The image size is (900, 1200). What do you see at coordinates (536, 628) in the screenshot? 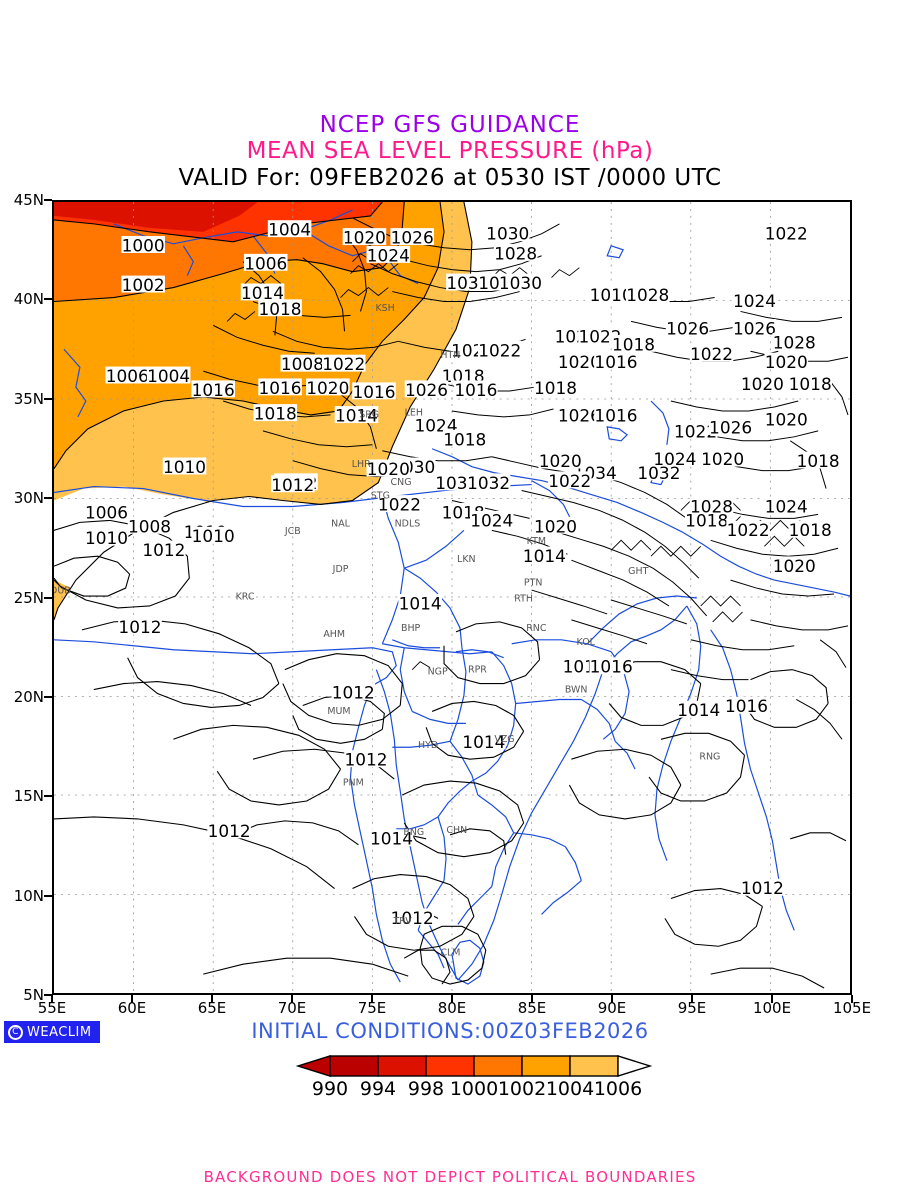
I see `city-code-label: RNC` at bounding box center [536, 628].